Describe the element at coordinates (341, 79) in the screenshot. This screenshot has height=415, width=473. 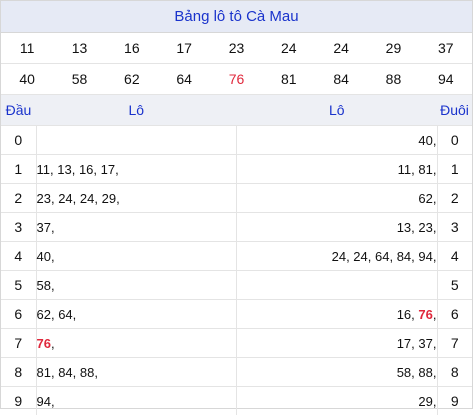
I see `result-number: 84` at that location.